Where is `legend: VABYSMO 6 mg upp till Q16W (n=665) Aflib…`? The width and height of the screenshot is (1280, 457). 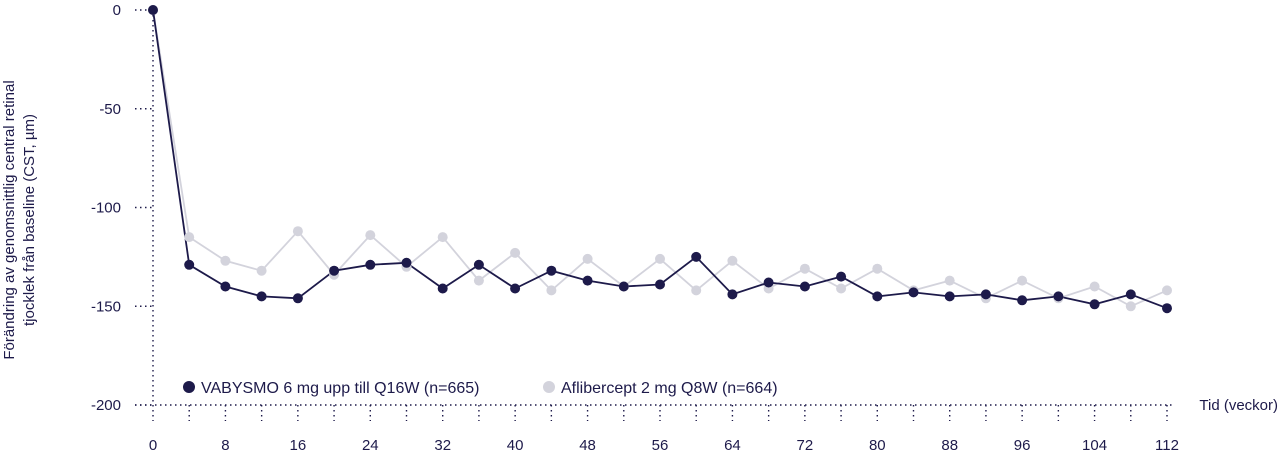 legend: VABYSMO 6 mg upp till Q16W (n=665) Aflib… is located at coordinates (480, 388).